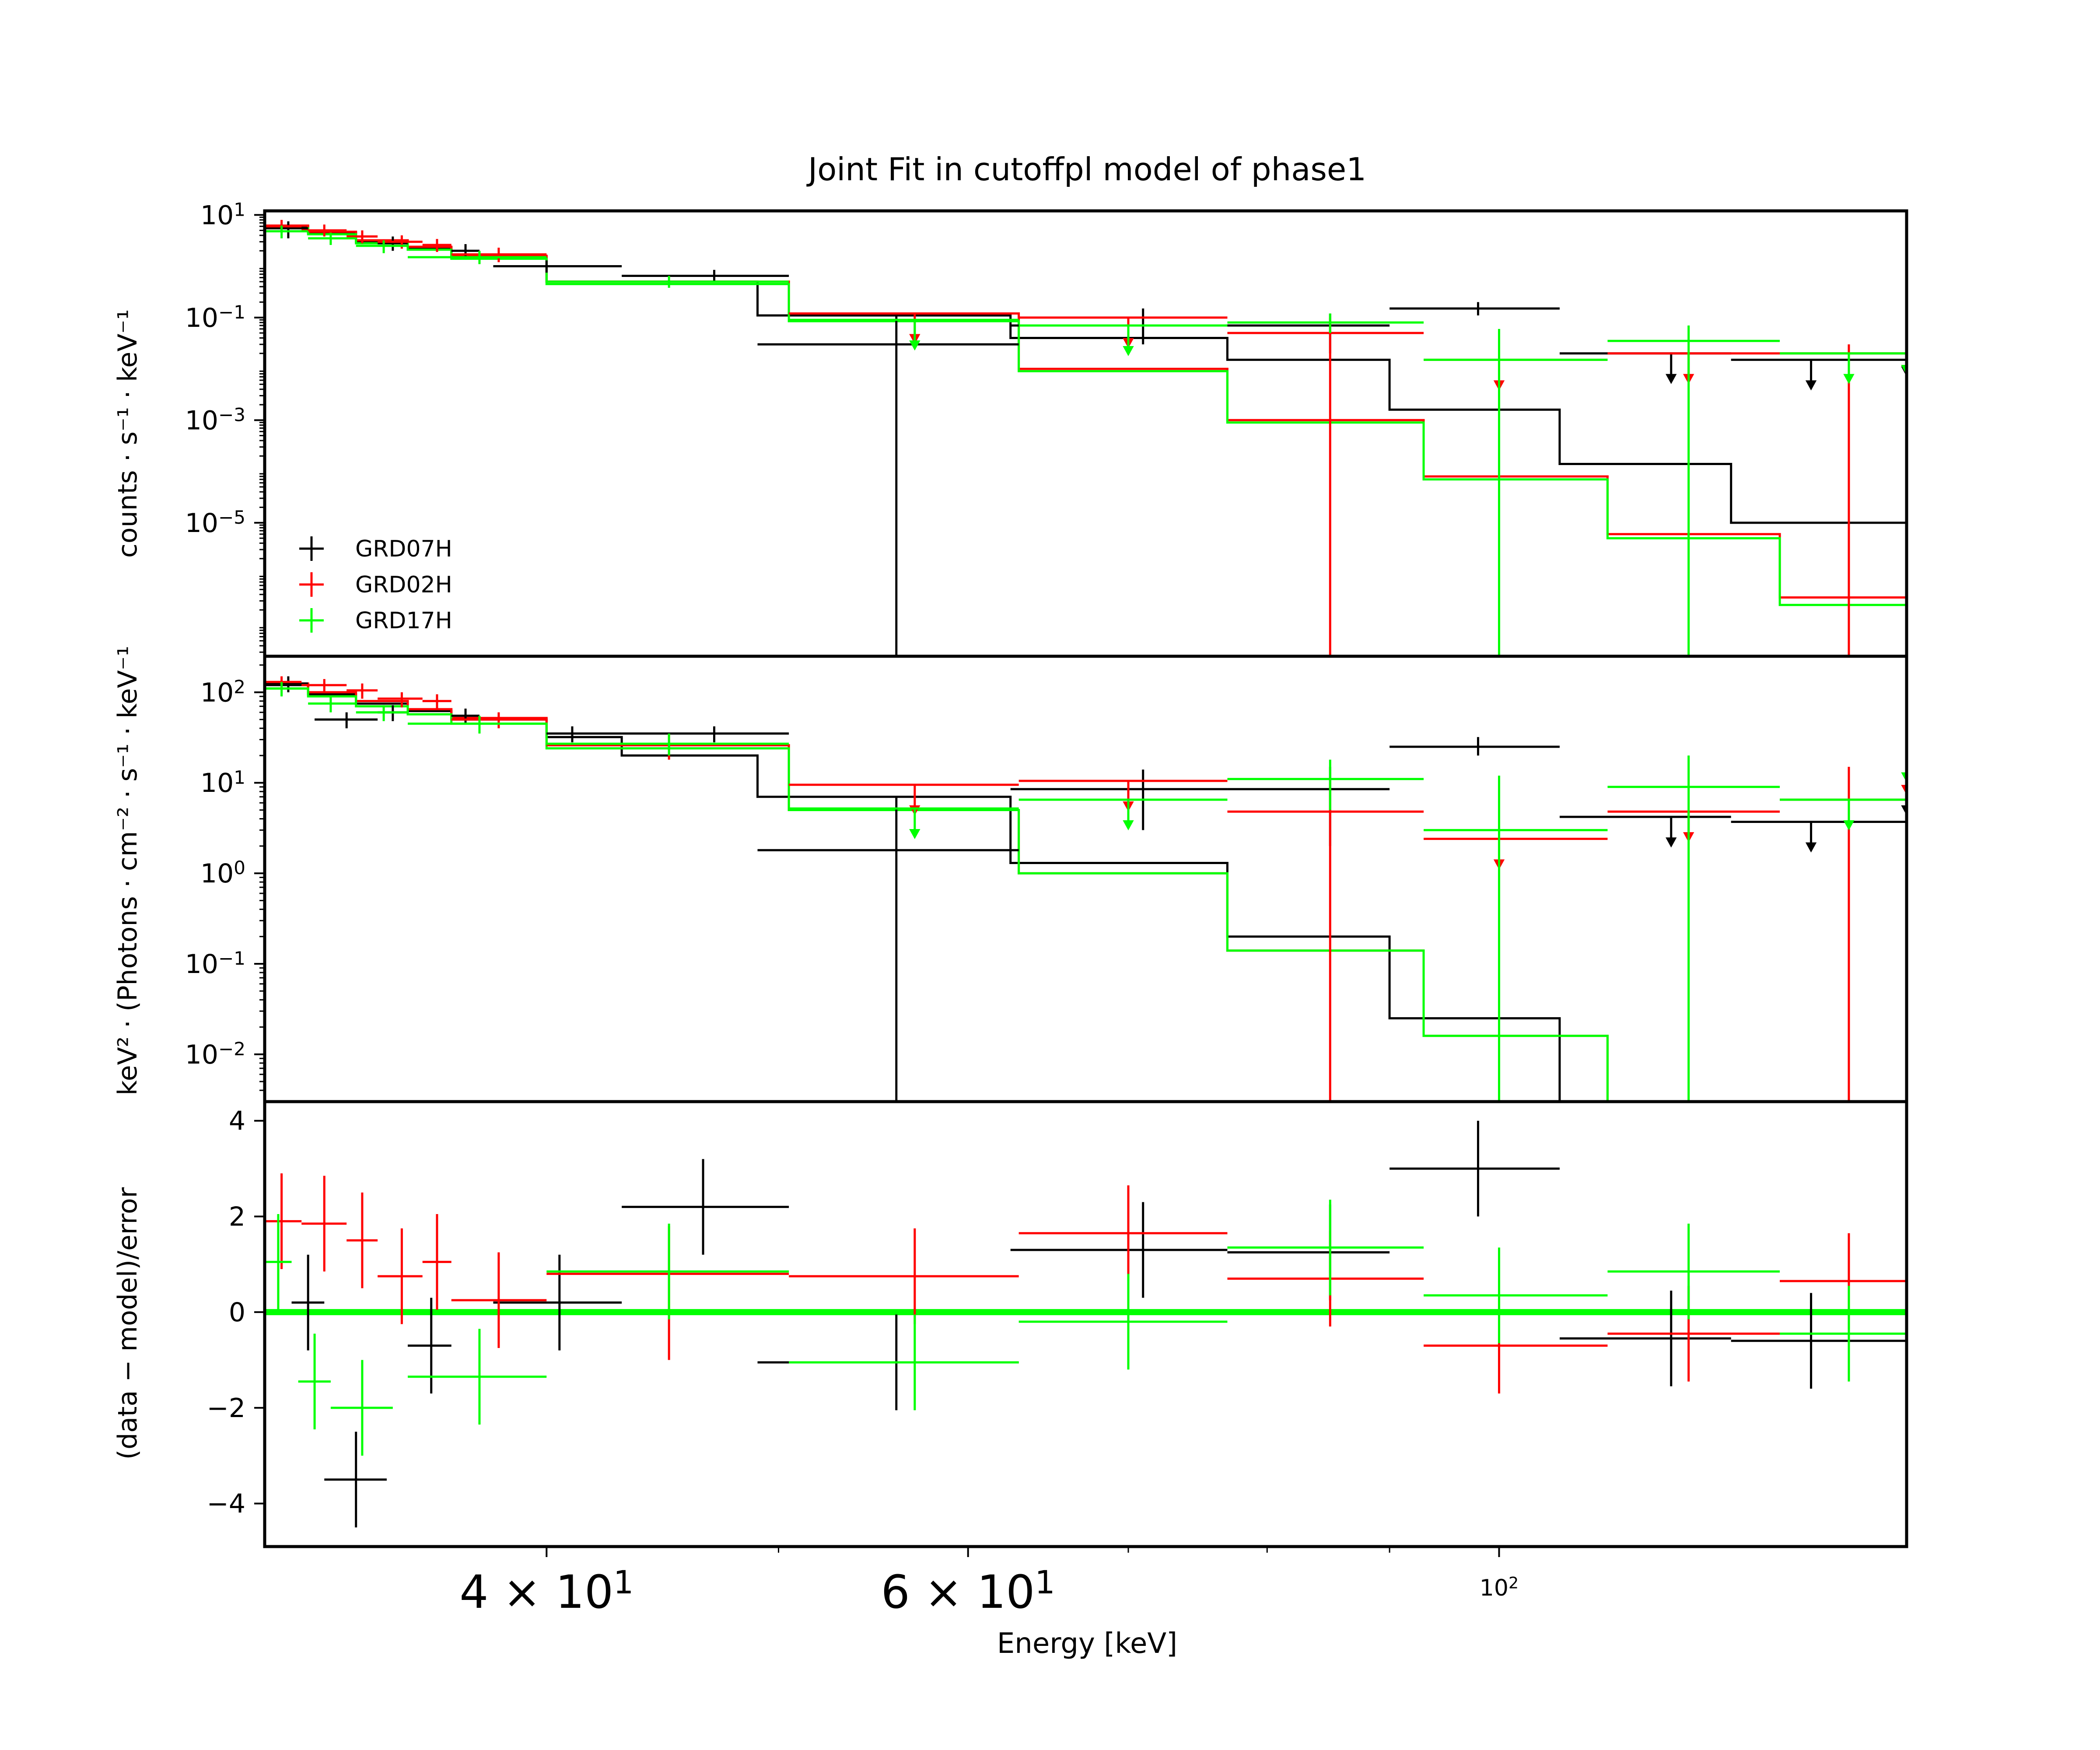  What do you see at coordinates (231, 414) in the screenshot?
I see `y-tick-label-exponent: −3` at bounding box center [231, 414].